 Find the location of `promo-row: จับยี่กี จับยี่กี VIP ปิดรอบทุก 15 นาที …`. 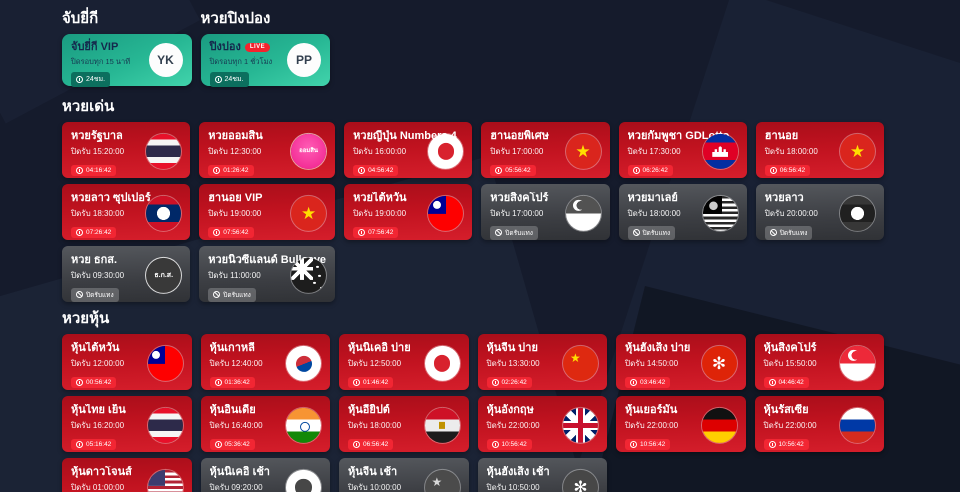

promo-row: จับยี่กี จับยี่กี VIP ปิดรอบทุก 15 นาที … is located at coordinates (473, 48).